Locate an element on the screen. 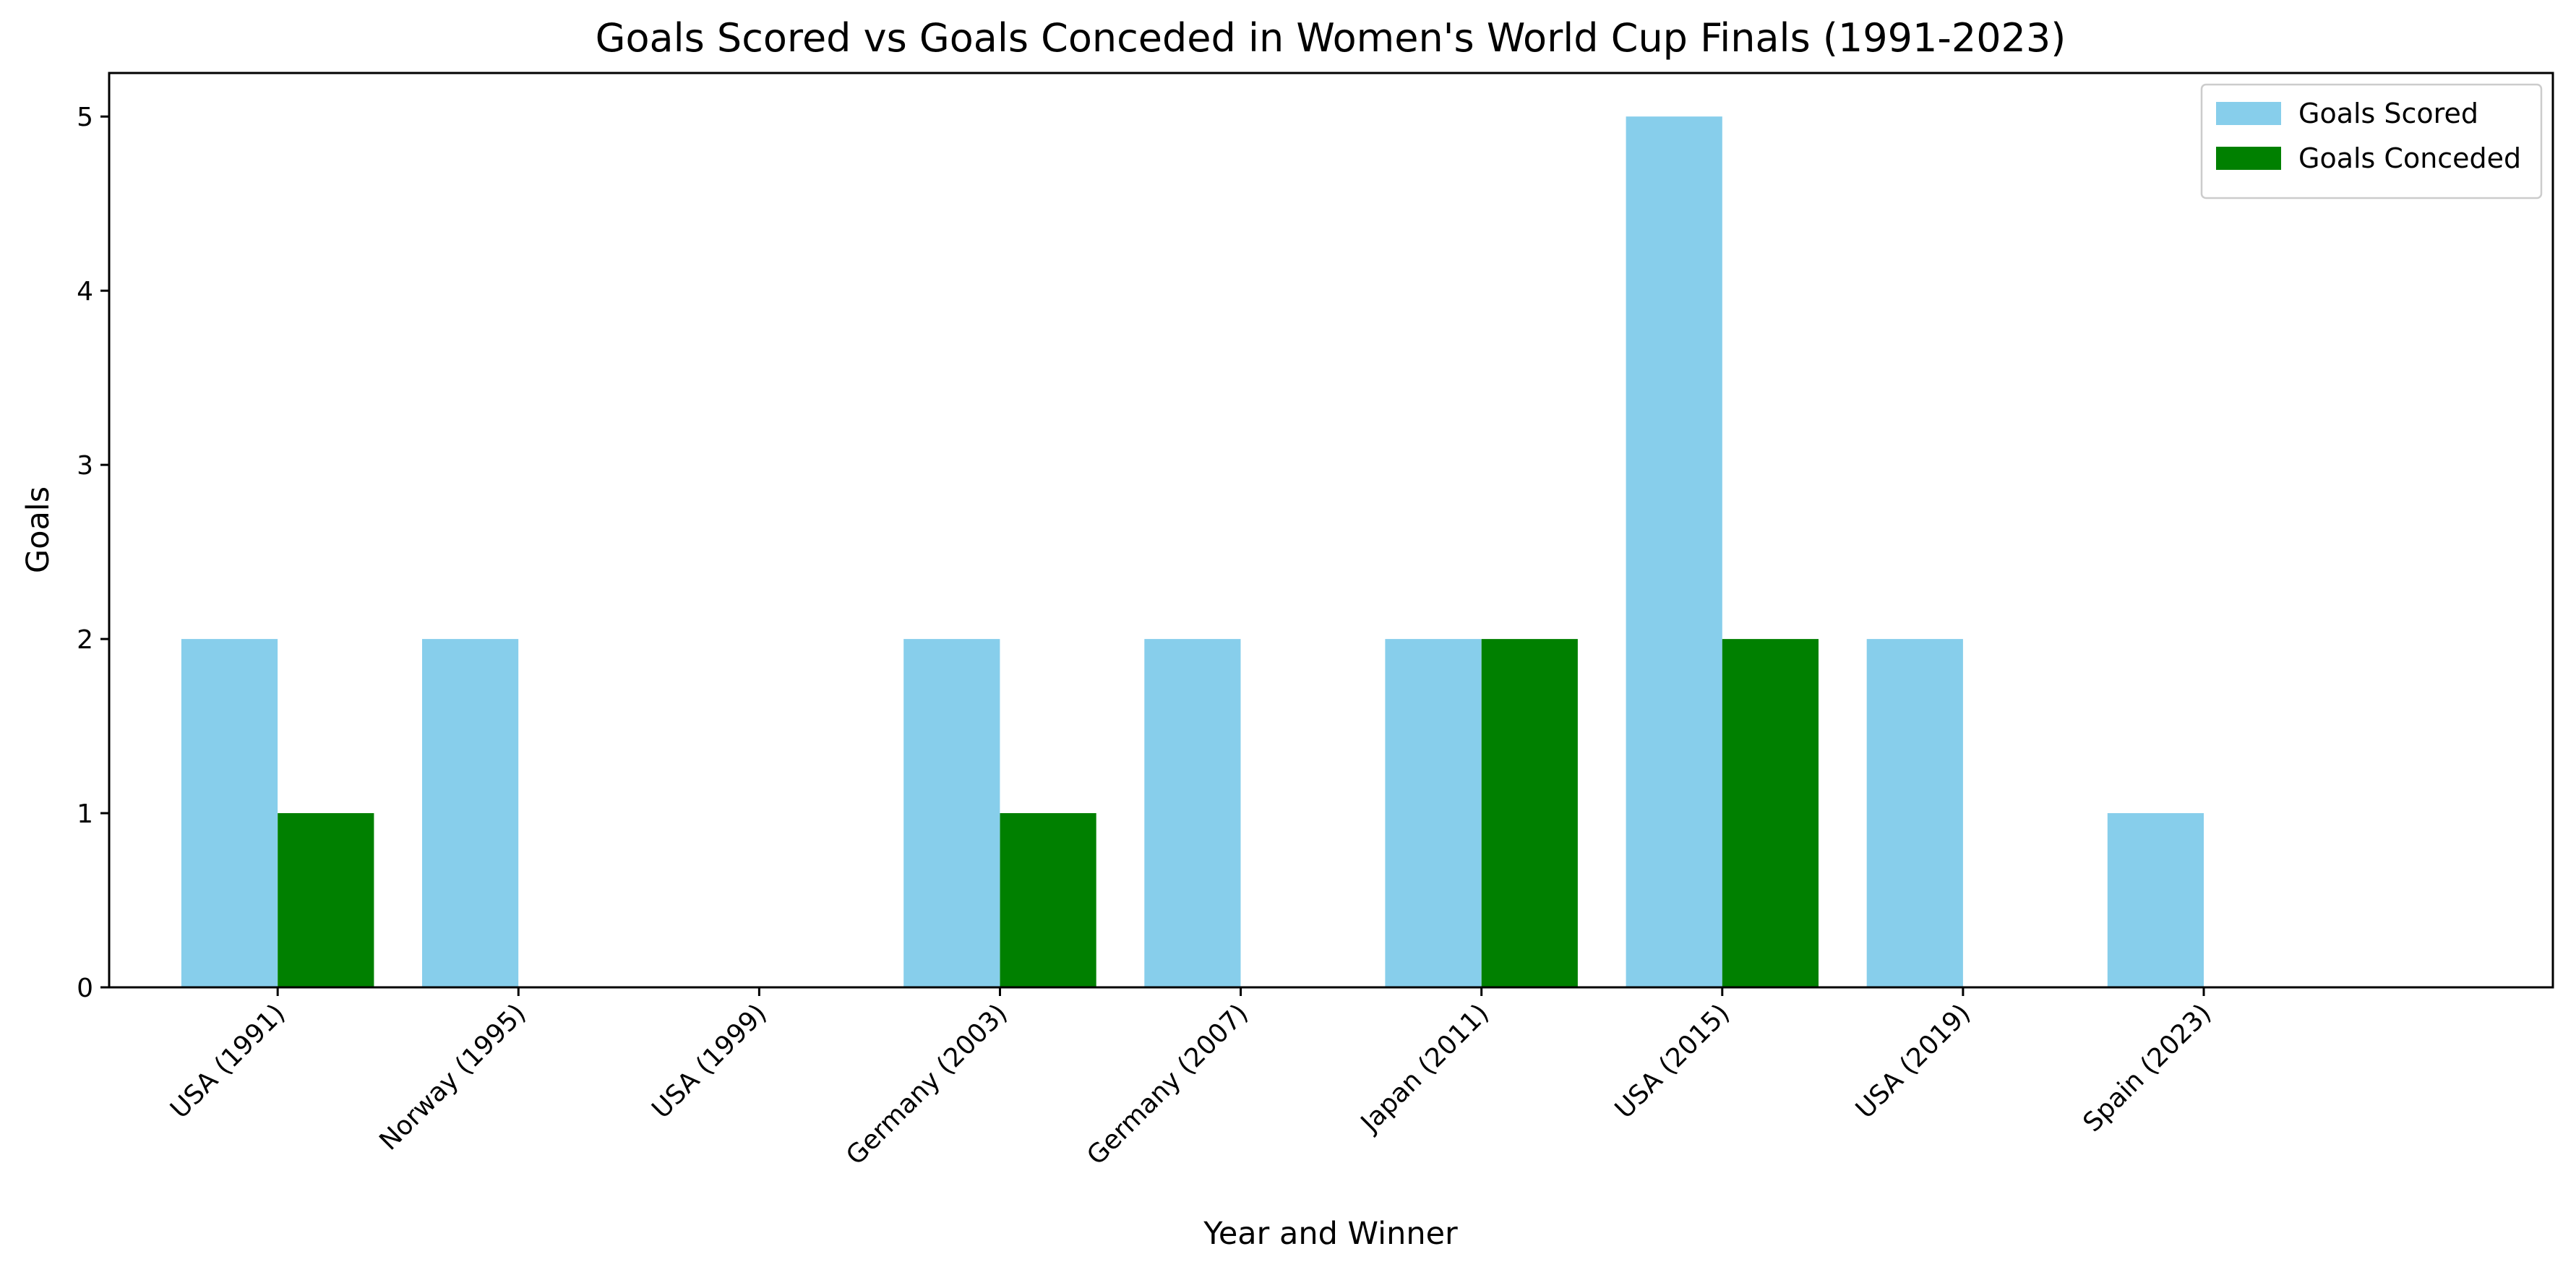  y-tick-label: 4 is located at coordinates (85, 291).